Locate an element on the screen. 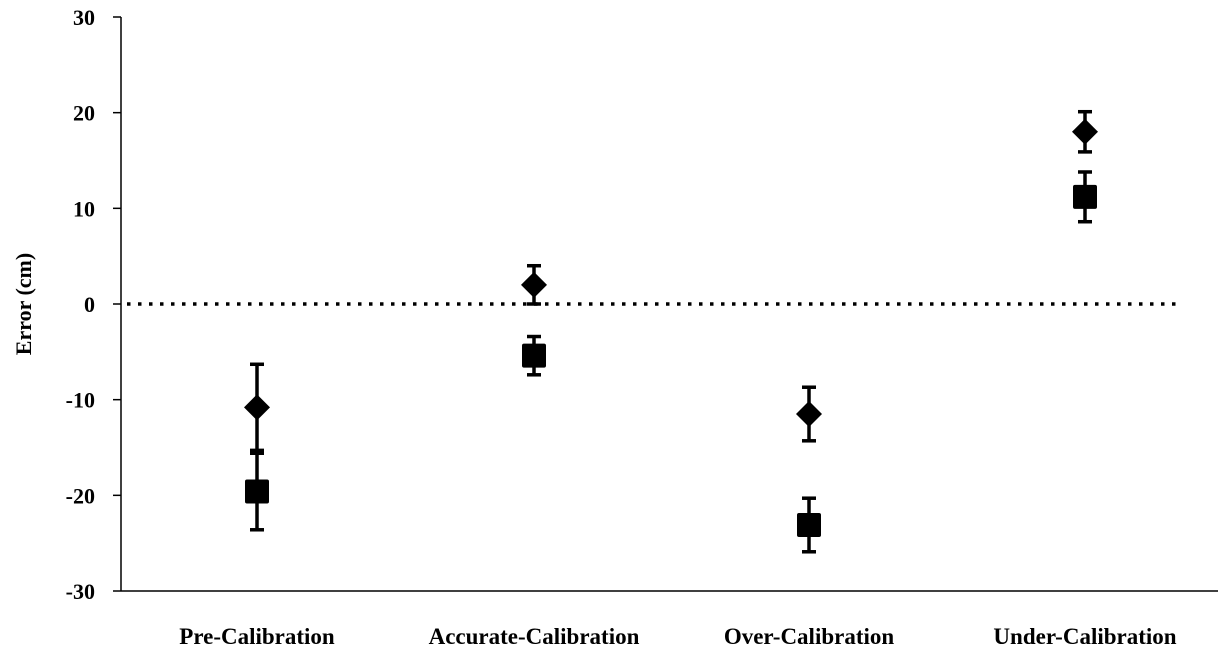 Image resolution: width=1225 pixels, height=655 pixels. y-tick-label: -20 is located at coordinates (80, 495).